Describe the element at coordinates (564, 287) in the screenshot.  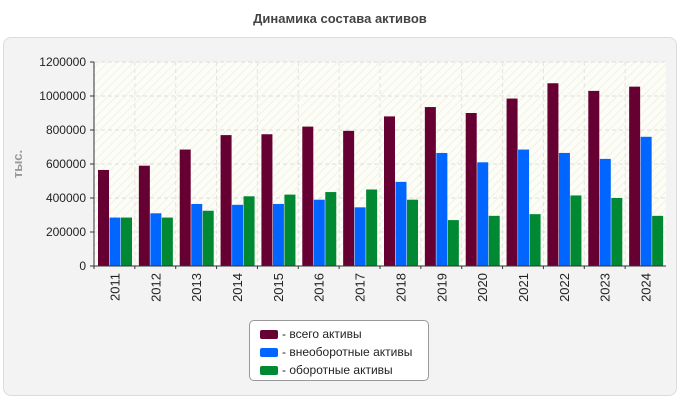
I see `x-tick-label: 2022` at that location.